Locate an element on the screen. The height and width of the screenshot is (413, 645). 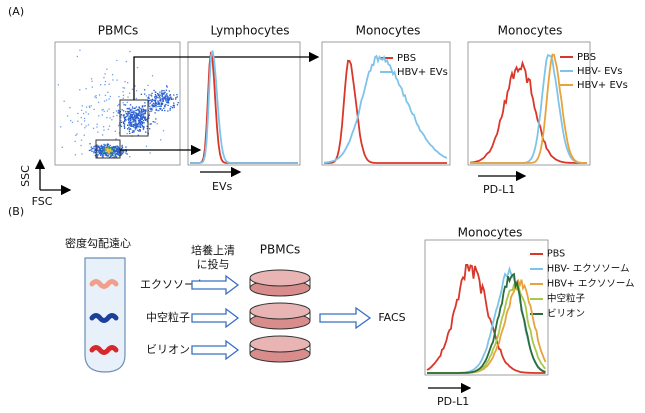
band is located at coordinates (104, 284).